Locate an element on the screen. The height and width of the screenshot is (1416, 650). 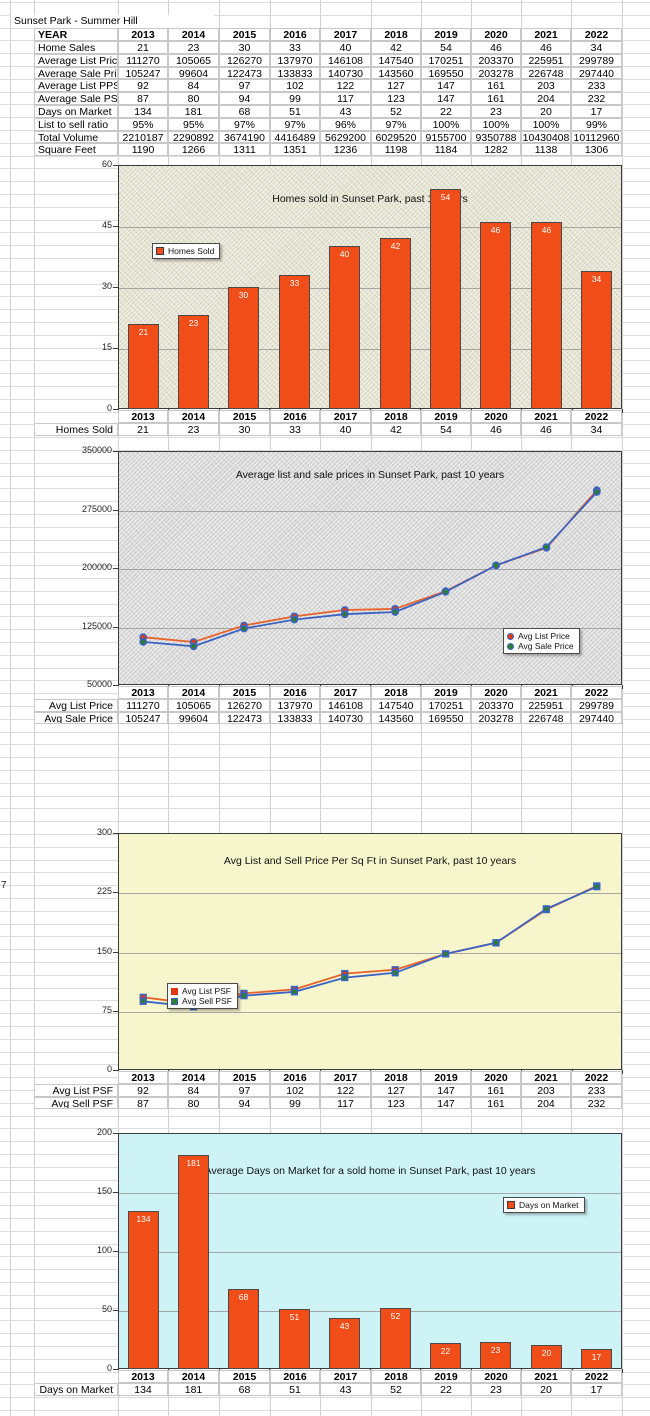
bar-2013: 134 is located at coordinates (143, 1290).